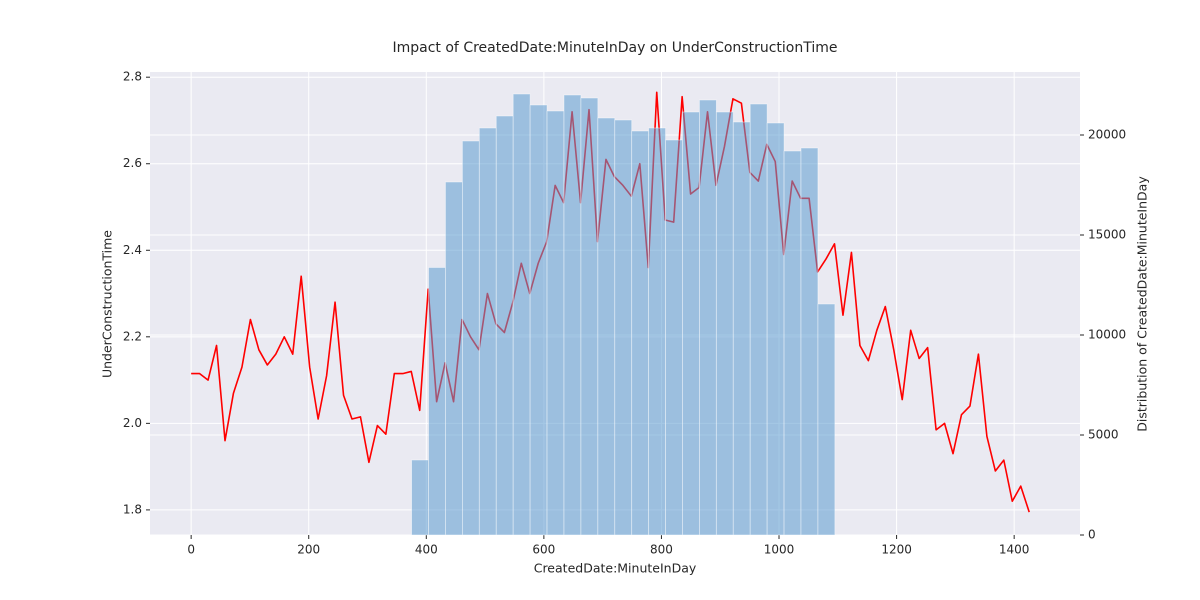 Image resolution: width=1200 pixels, height=600 pixels. What do you see at coordinates (191, 550) in the screenshot?
I see `x-tick-label: 0` at bounding box center [191, 550].